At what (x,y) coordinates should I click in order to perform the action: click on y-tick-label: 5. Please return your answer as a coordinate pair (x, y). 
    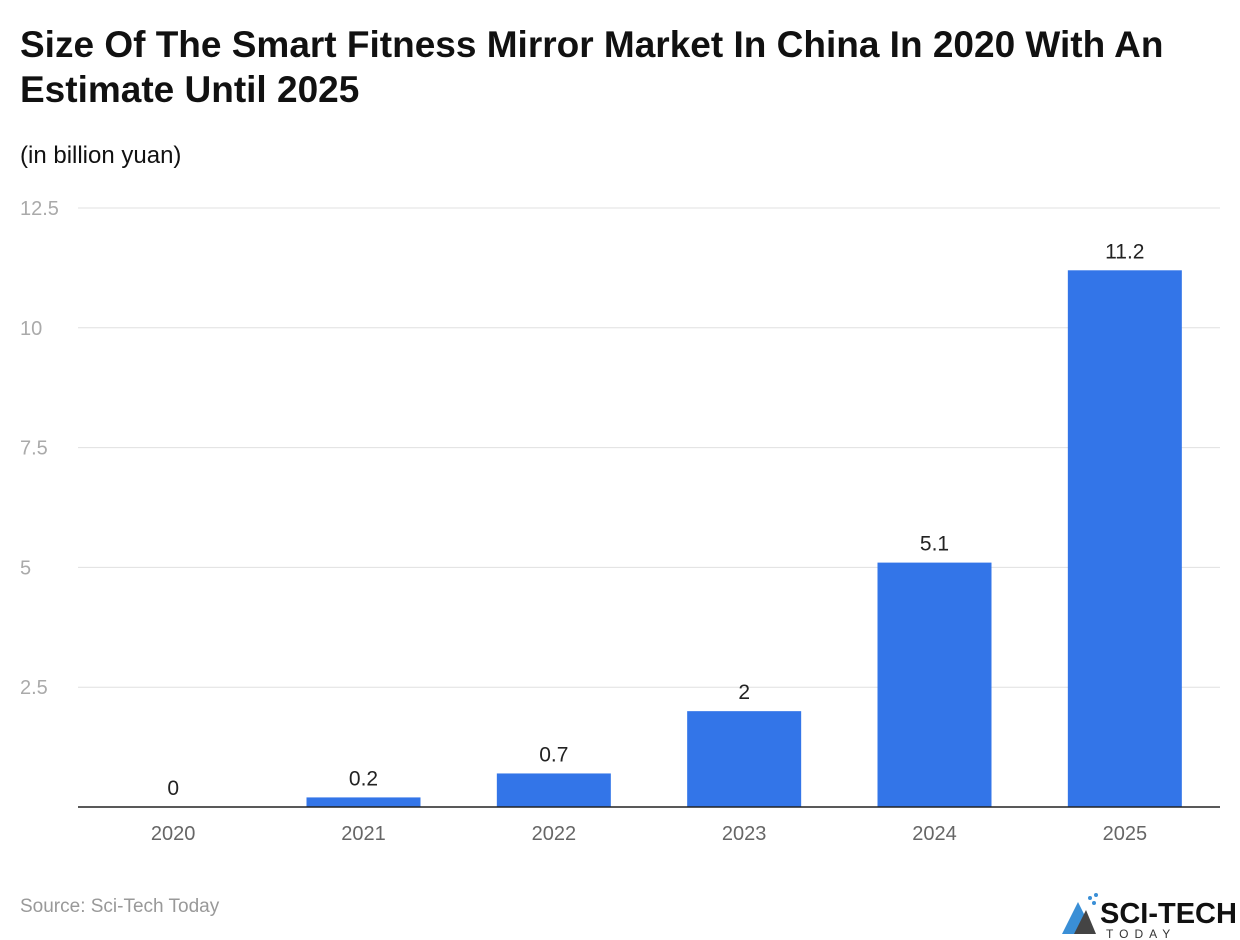
    Looking at the image, I should click on (25, 568).